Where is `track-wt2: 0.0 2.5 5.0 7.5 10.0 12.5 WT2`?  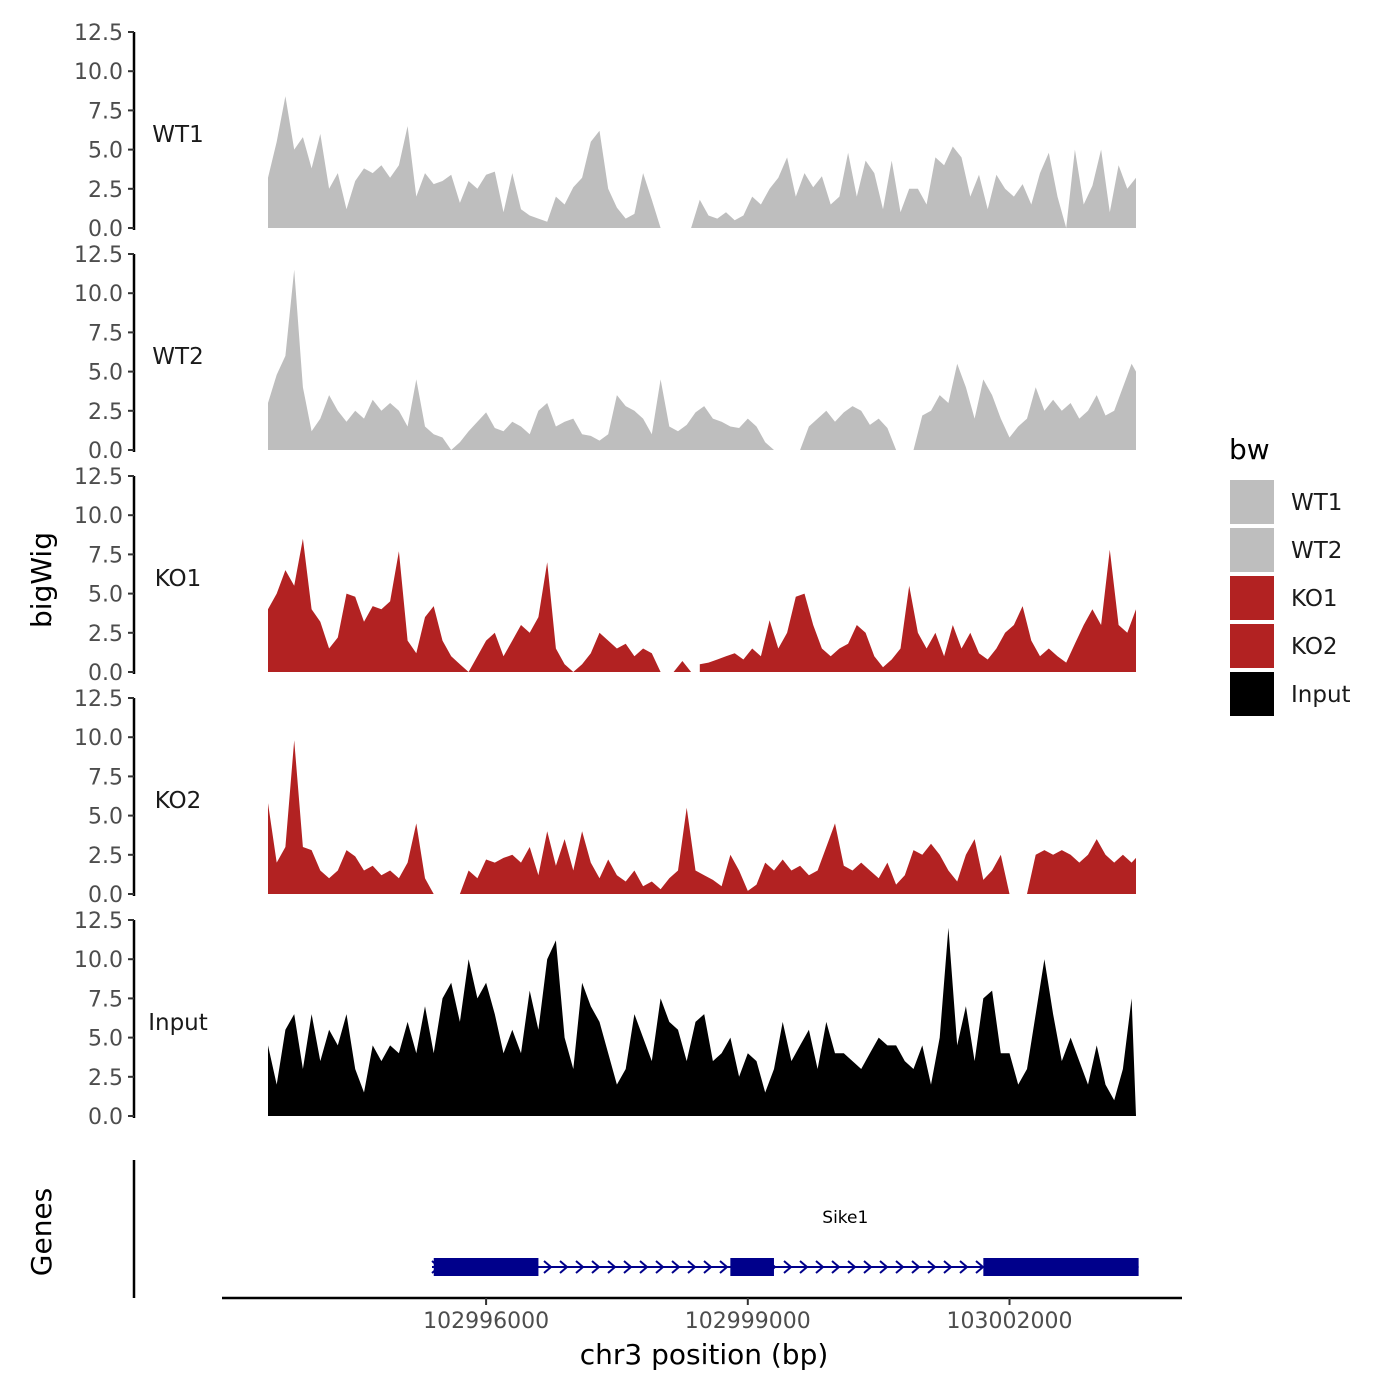 track-wt2: 0.0 2.5 5.0 7.5 10.0 12.5 WT2 is located at coordinates (605, 353).